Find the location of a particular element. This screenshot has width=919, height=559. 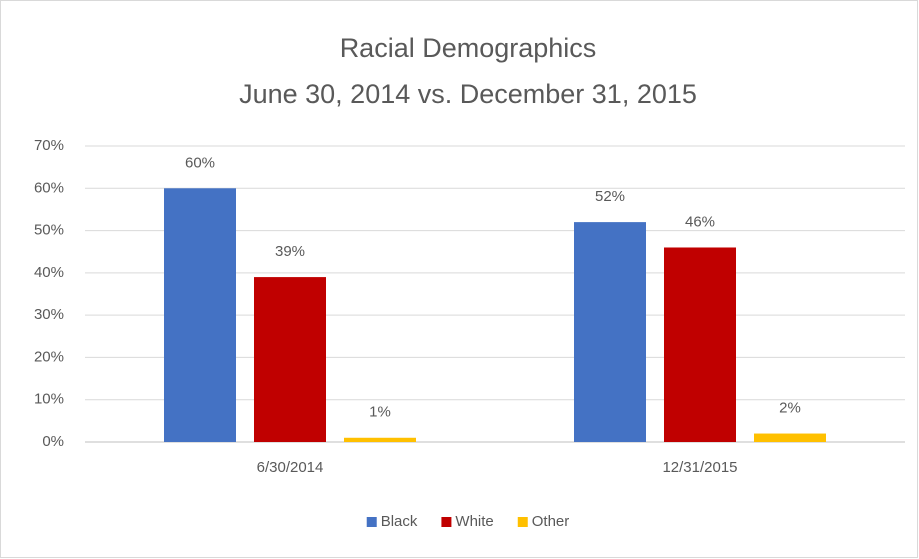

legend-label: Black is located at coordinates (399, 521).